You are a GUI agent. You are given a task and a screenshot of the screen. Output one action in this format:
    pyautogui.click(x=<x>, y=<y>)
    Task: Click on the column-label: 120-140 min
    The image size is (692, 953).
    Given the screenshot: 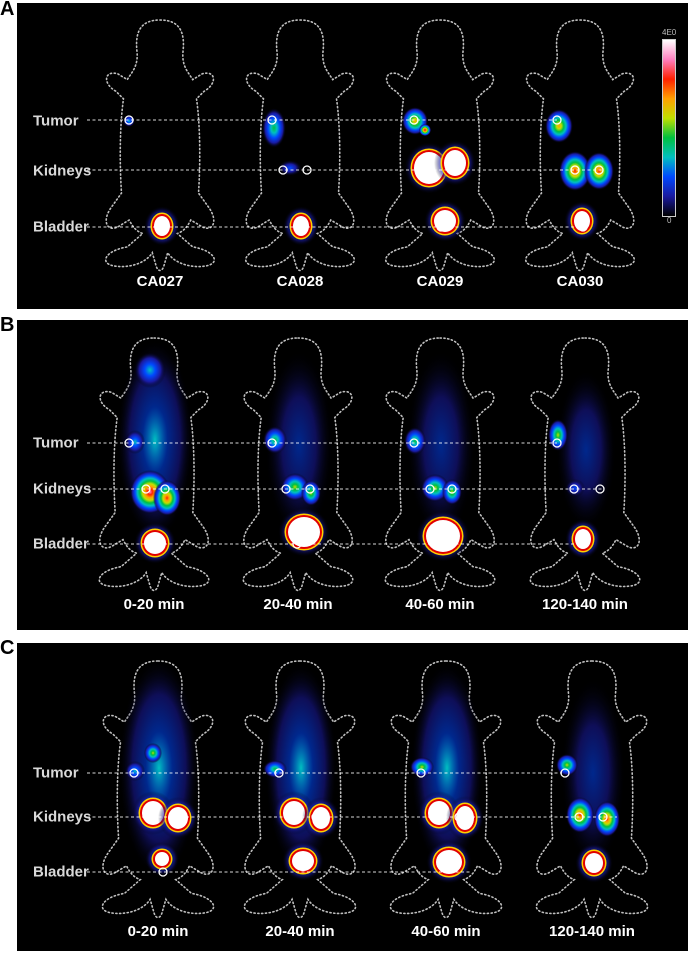 What is the action you would take?
    pyautogui.click(x=592, y=931)
    